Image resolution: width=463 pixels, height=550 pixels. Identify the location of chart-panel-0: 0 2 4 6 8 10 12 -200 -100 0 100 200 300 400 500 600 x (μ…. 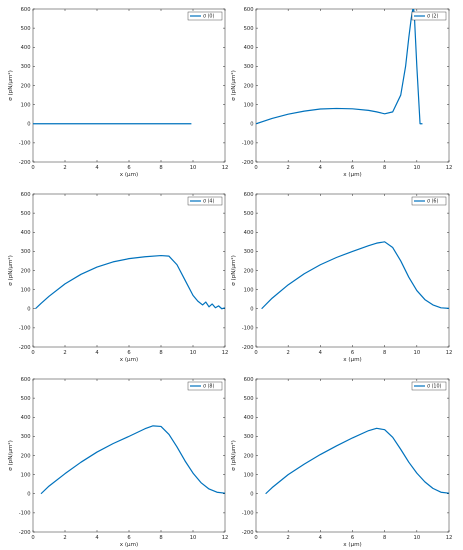
(117, 92).